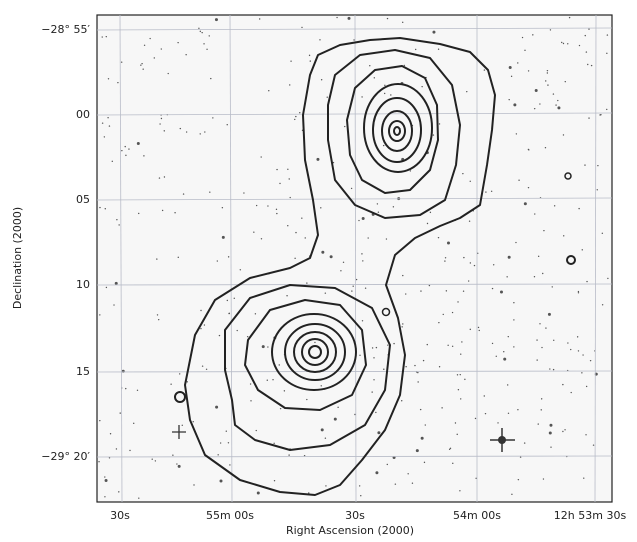 This screenshot has width=637, height=542. I want to click on y-tick-label: 10, so click(83, 284).